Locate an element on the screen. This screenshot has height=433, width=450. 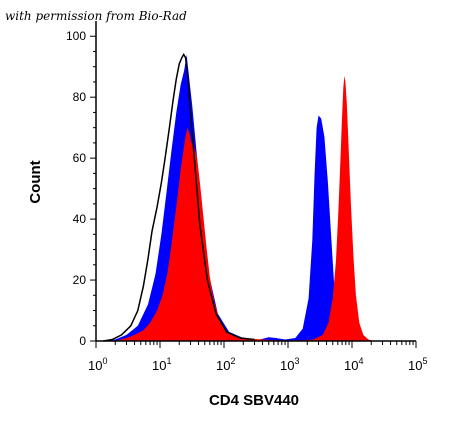
x-tick-label: 10⁴ is located at coordinates (353, 364).